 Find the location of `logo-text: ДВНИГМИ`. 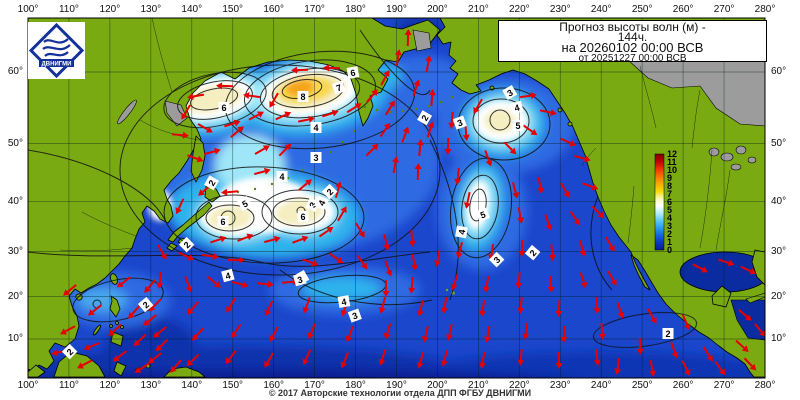

logo-text: ДВНИГМИ is located at coordinates (57, 65).